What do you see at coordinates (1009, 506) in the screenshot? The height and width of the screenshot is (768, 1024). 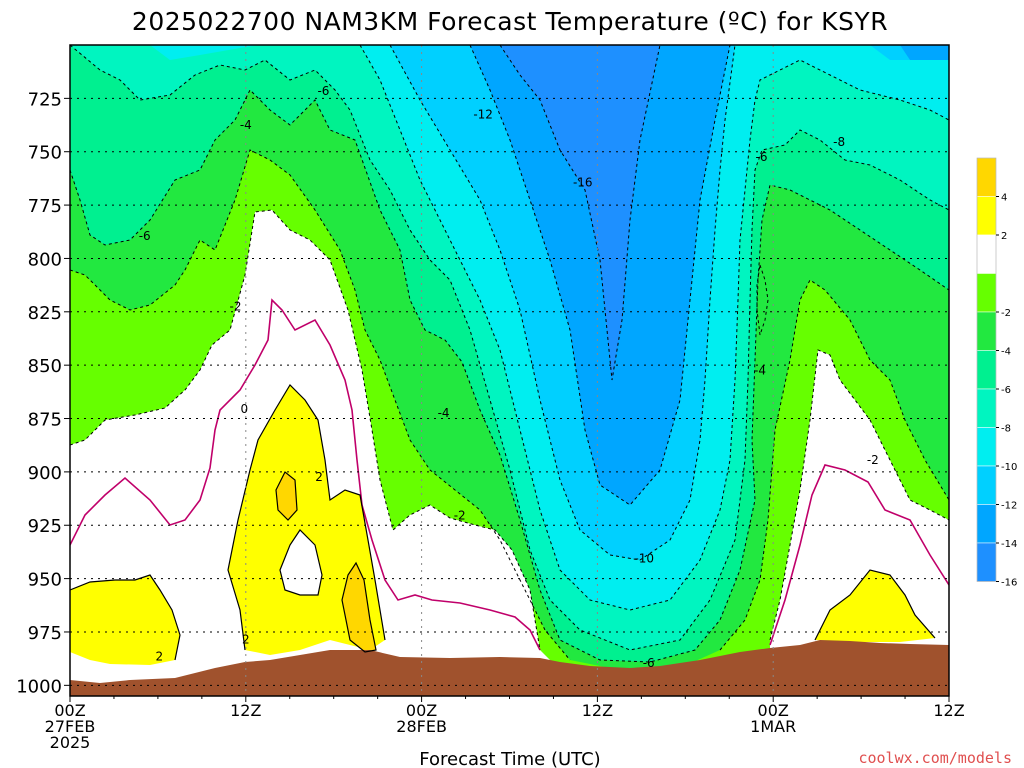 I see `colorbar-label: -12` at bounding box center [1009, 506].